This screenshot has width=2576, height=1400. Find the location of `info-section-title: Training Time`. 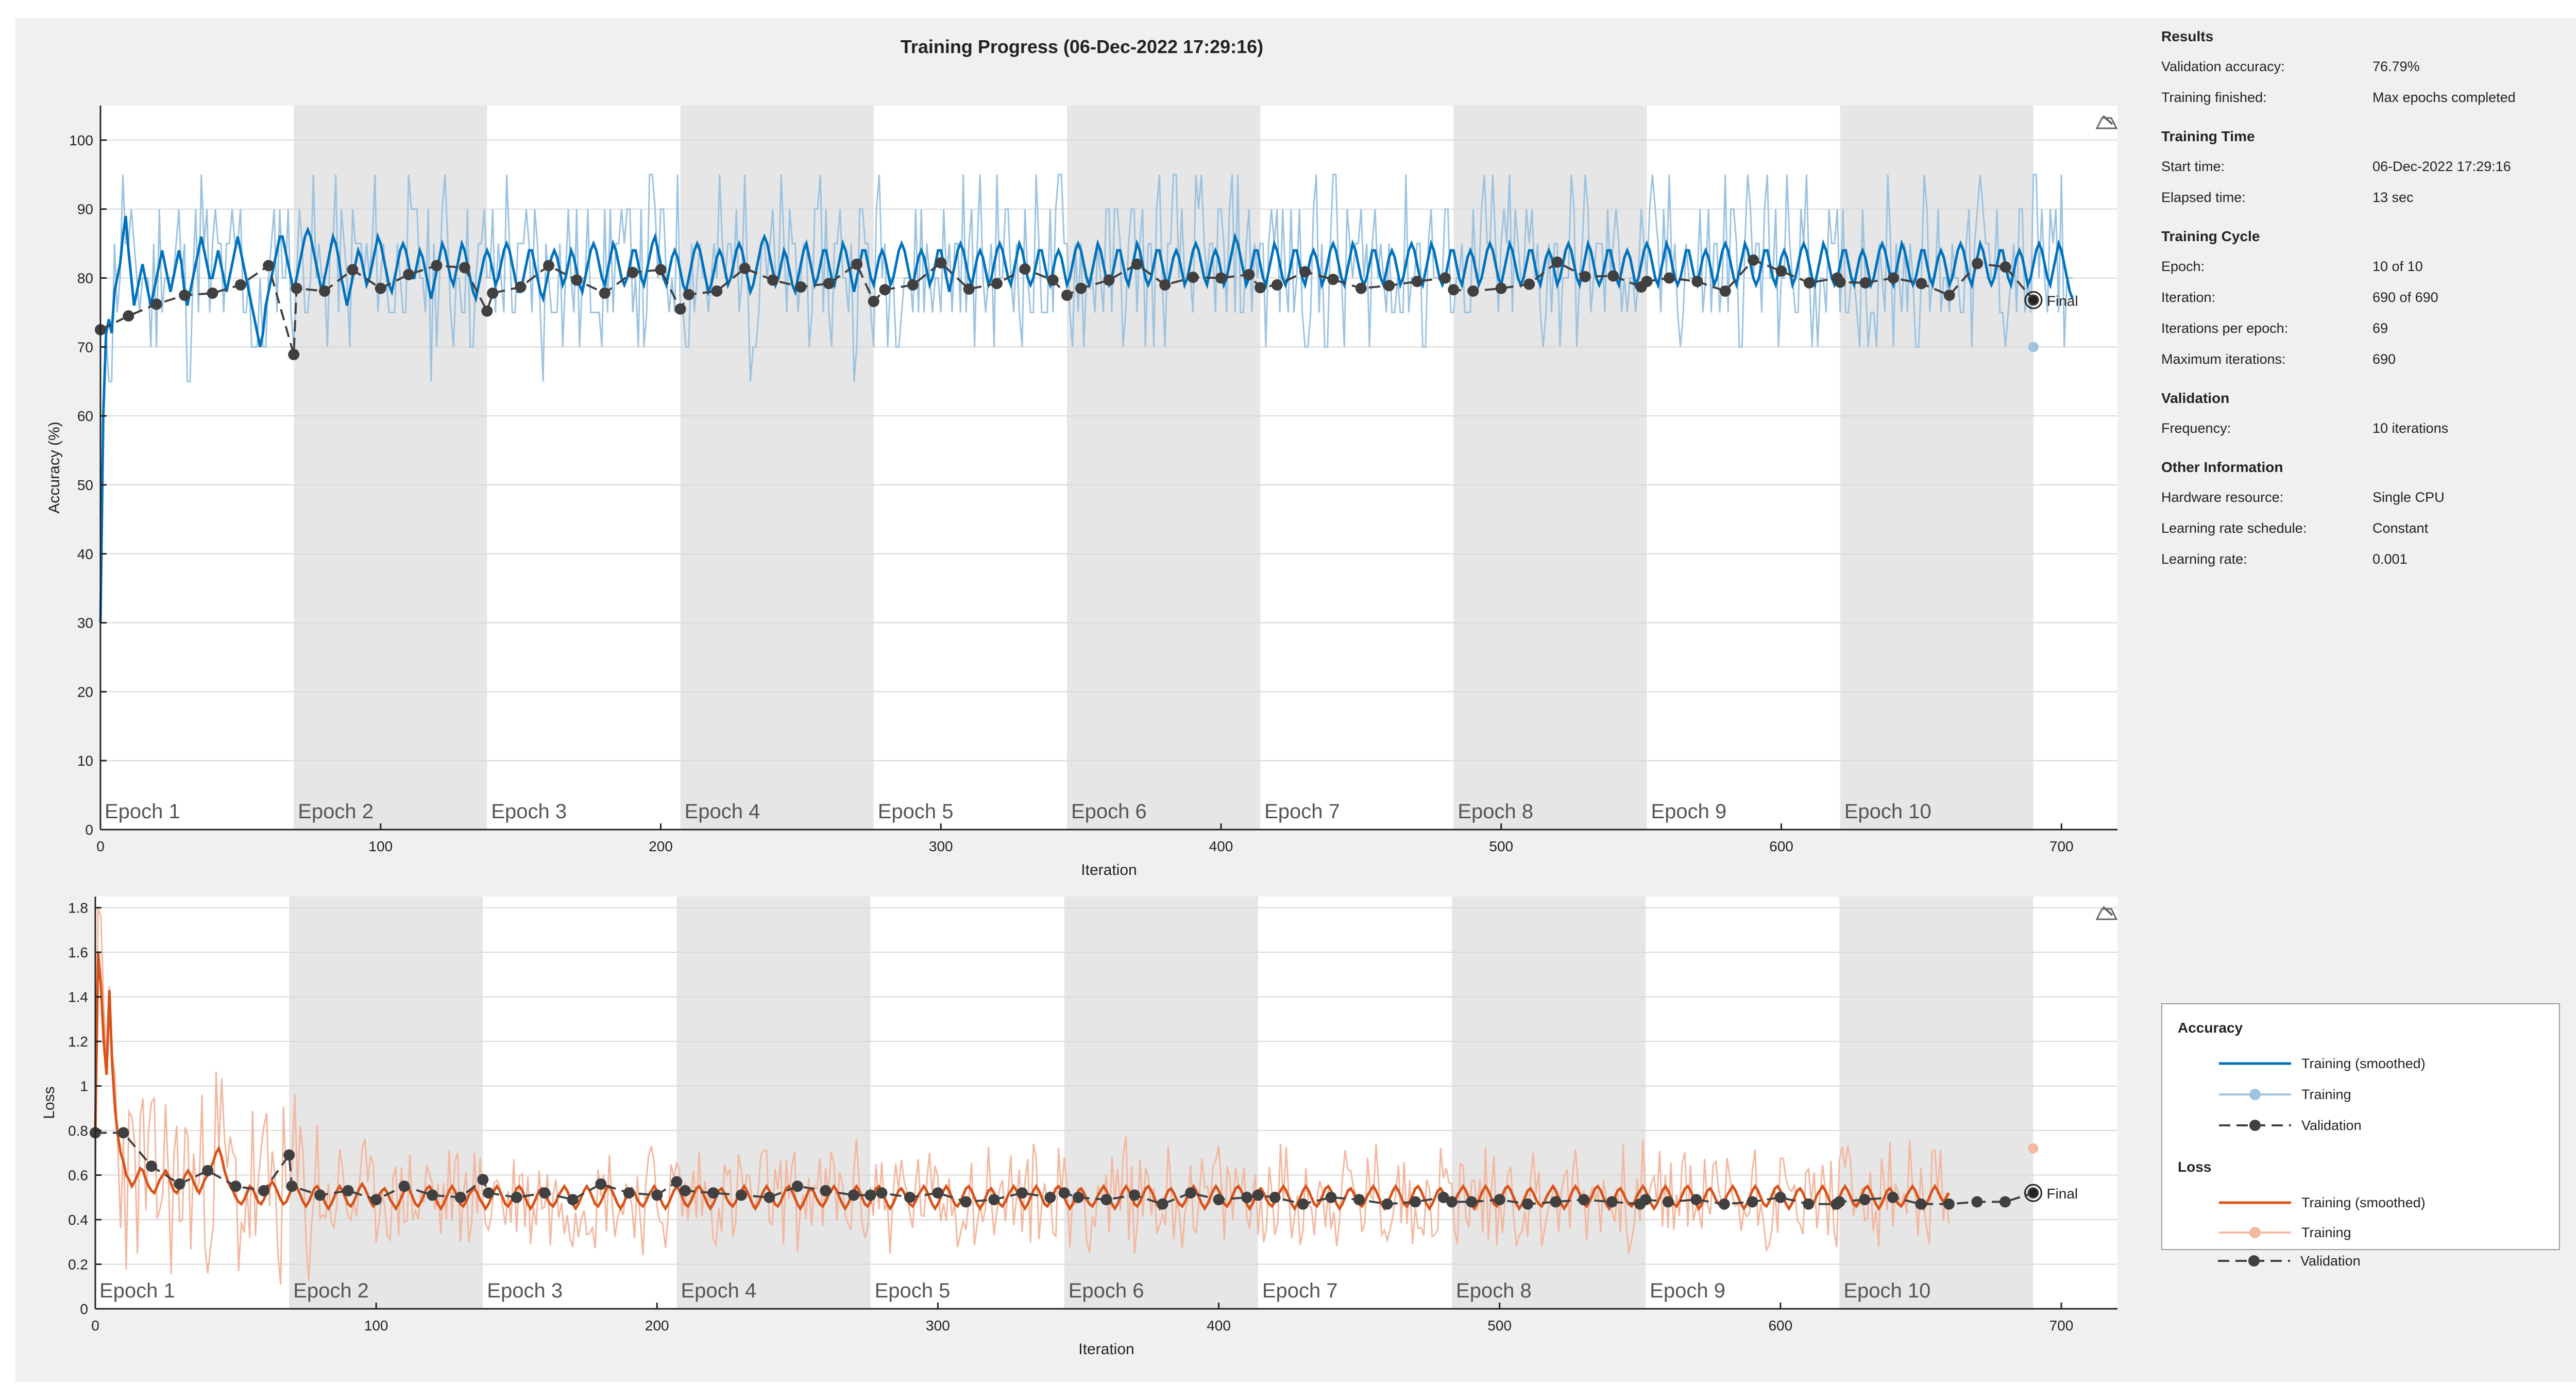

info-section-title: Training Time is located at coordinates (2208, 136).